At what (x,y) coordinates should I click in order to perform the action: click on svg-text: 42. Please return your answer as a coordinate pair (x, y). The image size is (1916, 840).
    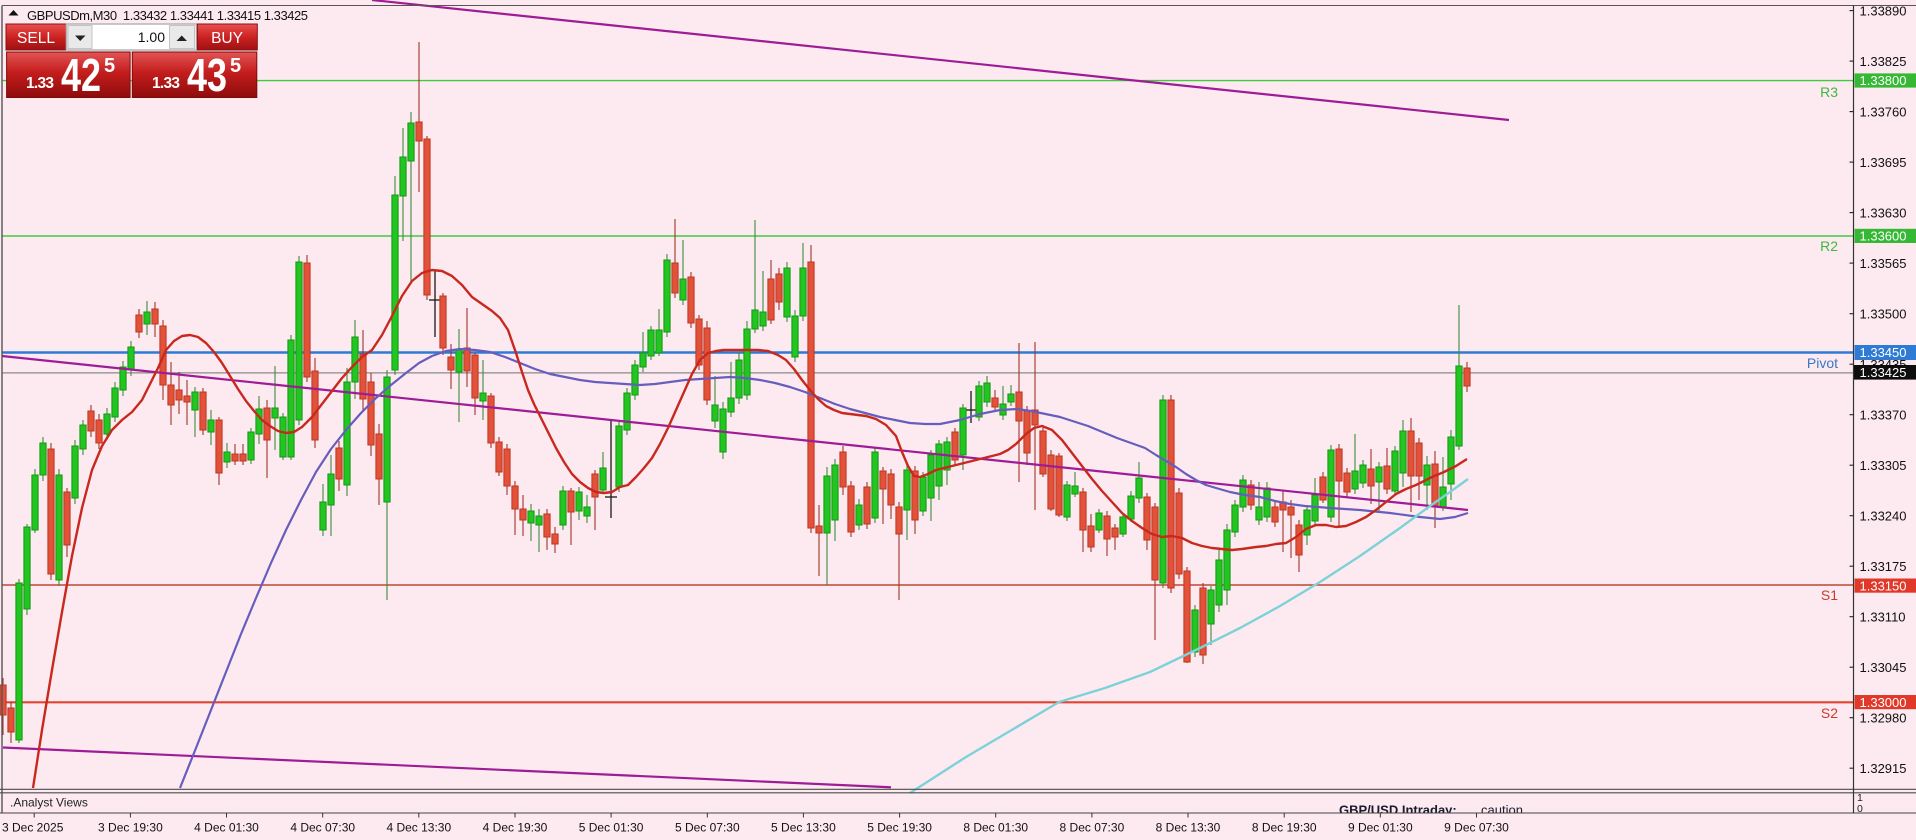
    Looking at the image, I should click on (81, 75).